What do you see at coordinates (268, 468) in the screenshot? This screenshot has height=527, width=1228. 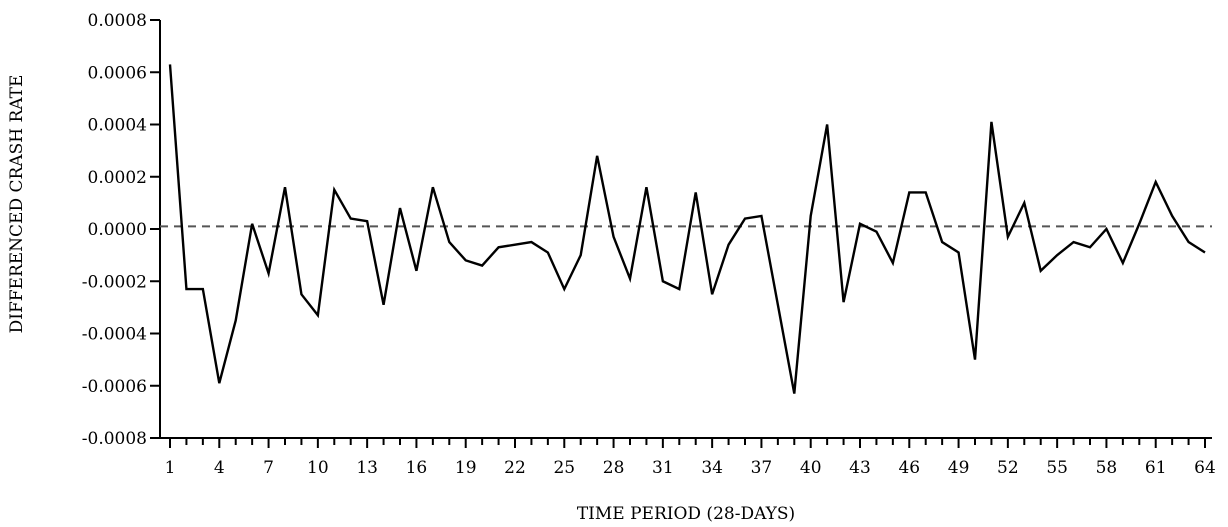 I see `x-tick-label: 7` at bounding box center [268, 468].